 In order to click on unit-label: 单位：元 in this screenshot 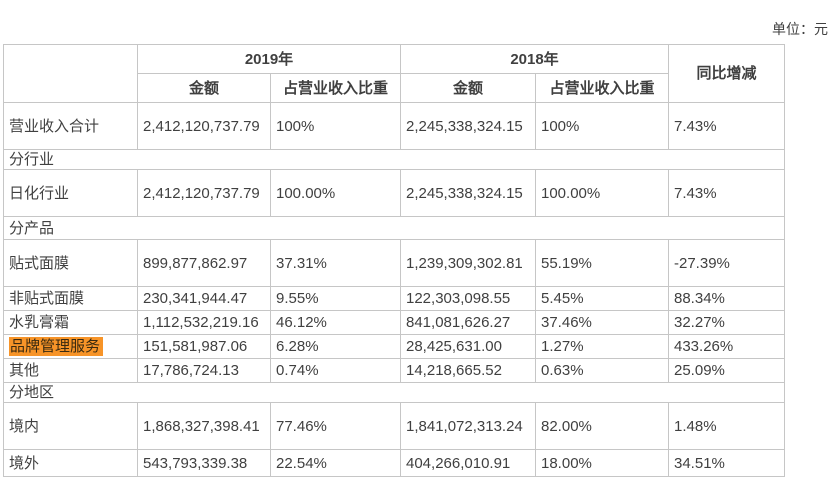, I will do `click(800, 29)`.